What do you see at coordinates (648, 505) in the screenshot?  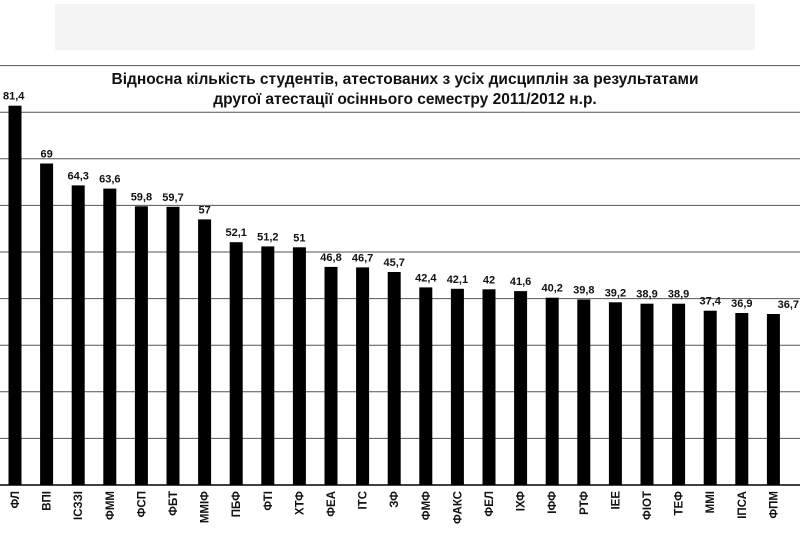 I see `category-label-20: ФІОТ` at bounding box center [648, 505].